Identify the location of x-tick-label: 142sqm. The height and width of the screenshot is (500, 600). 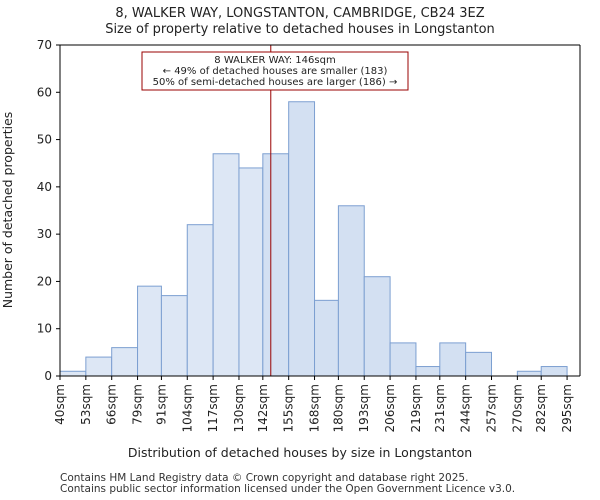
(263, 408).